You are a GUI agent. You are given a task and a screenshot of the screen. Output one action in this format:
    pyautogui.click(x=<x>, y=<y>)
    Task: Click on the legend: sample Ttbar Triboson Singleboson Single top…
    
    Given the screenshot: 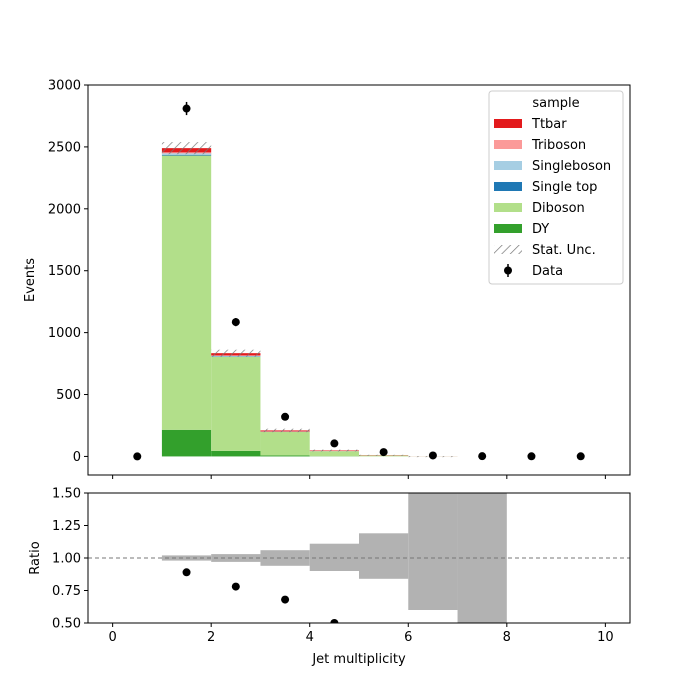 What is the action you would take?
    pyautogui.click(x=556, y=187)
    